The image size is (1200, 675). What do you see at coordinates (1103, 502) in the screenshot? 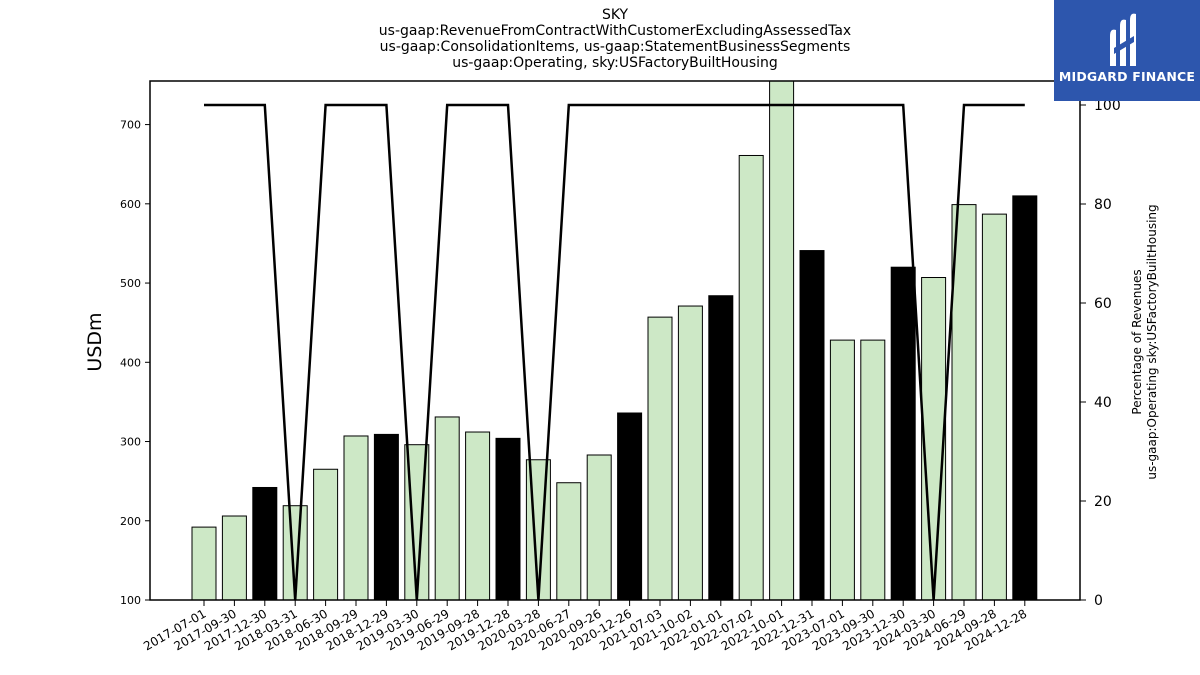
I see `y2-tick-label: 20` at bounding box center [1103, 502].